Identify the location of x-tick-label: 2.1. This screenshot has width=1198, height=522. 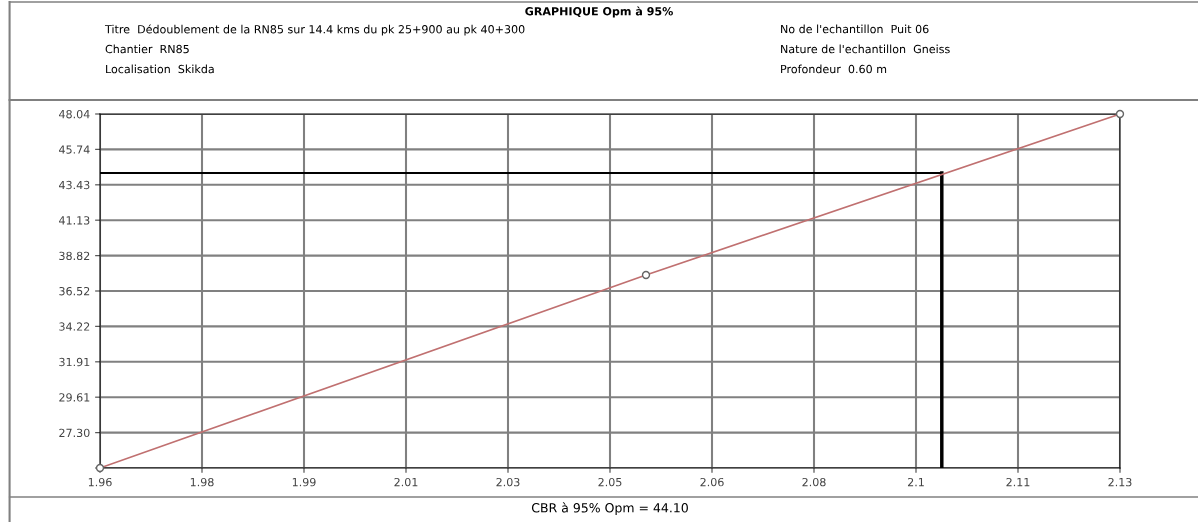
(915, 482).